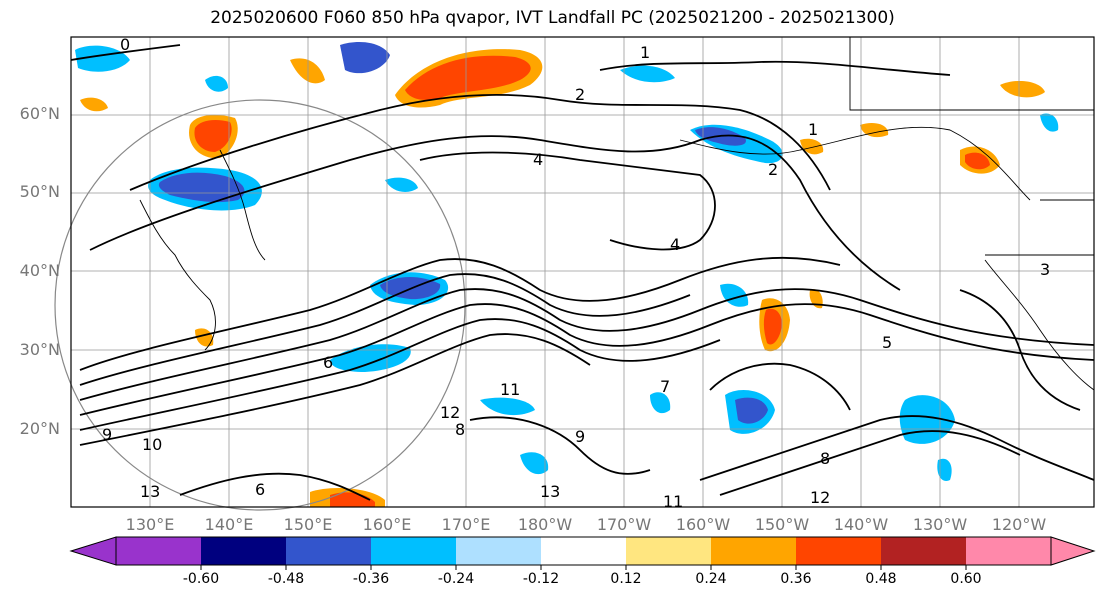 The image size is (1105, 601). Describe the element at coordinates (39, 270) in the screenshot. I see `lat-label: 40°N` at that location.